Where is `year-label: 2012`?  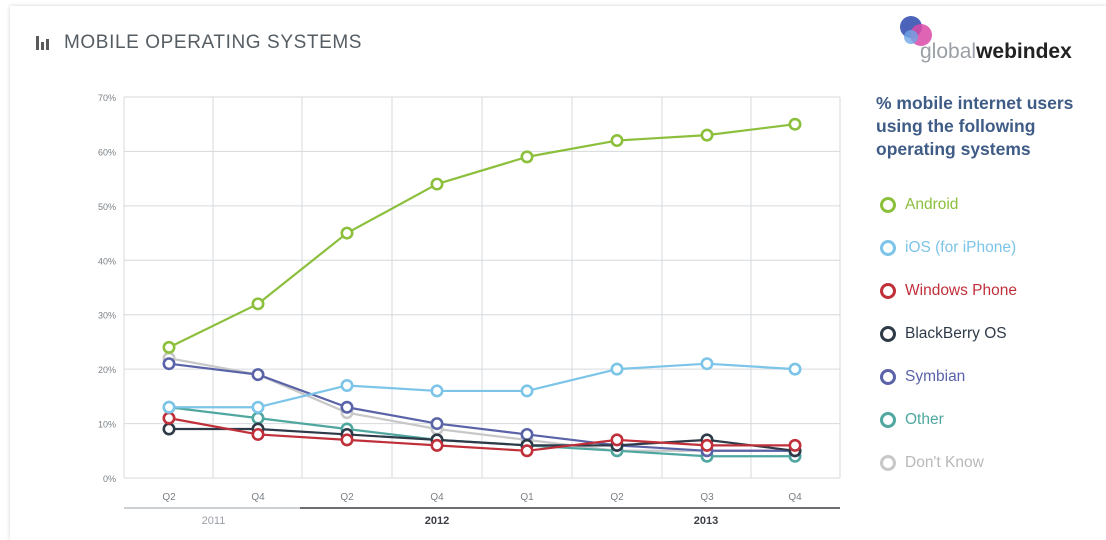 year-label: 2012 is located at coordinates (437, 521).